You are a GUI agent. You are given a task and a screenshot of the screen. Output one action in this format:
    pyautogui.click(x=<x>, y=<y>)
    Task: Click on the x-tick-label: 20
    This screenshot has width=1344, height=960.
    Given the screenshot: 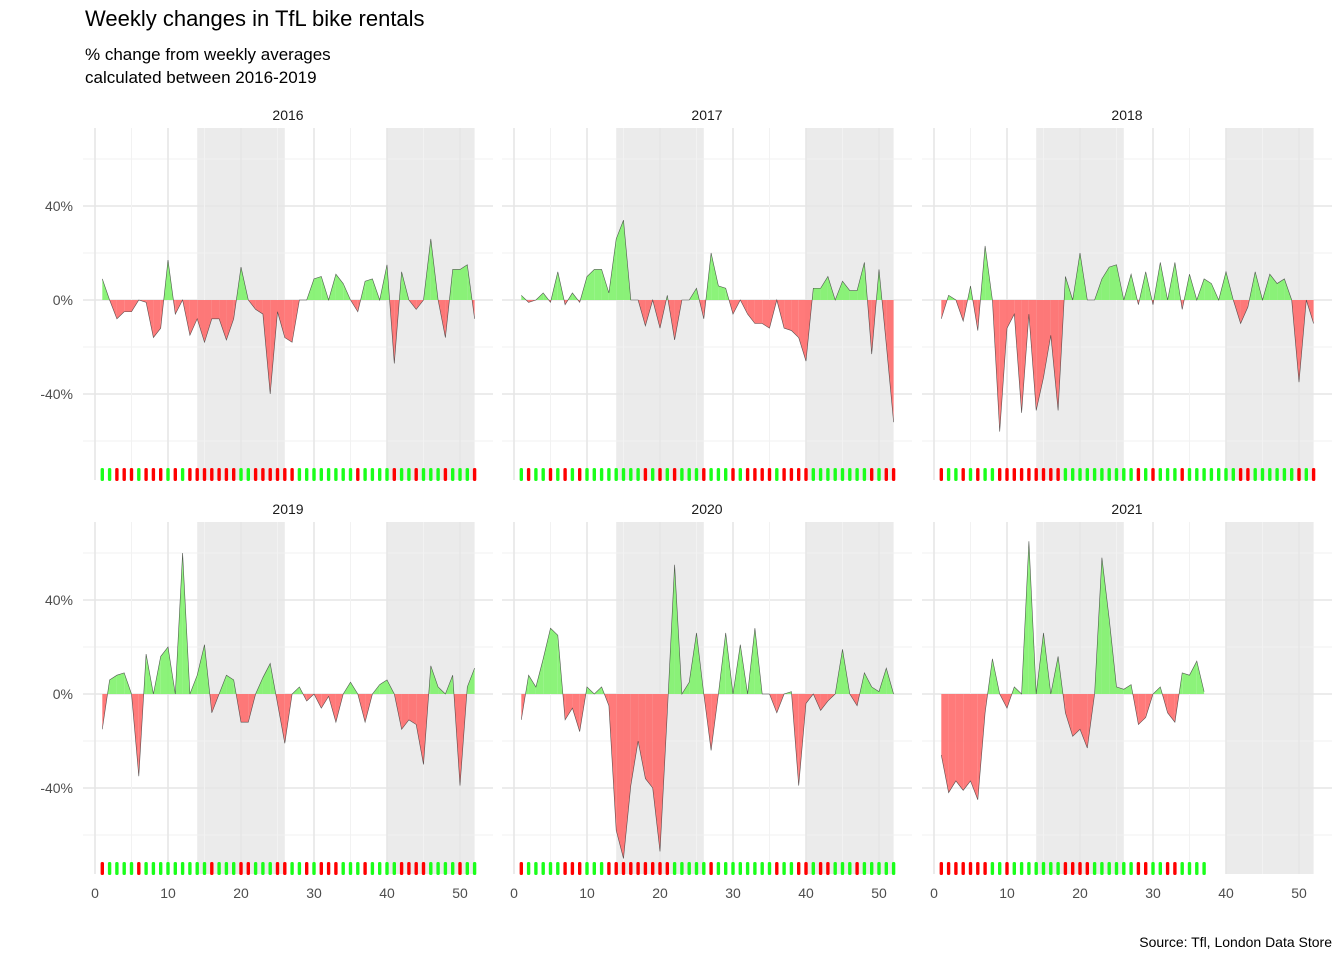 What is the action you would take?
    pyautogui.click(x=1080, y=893)
    